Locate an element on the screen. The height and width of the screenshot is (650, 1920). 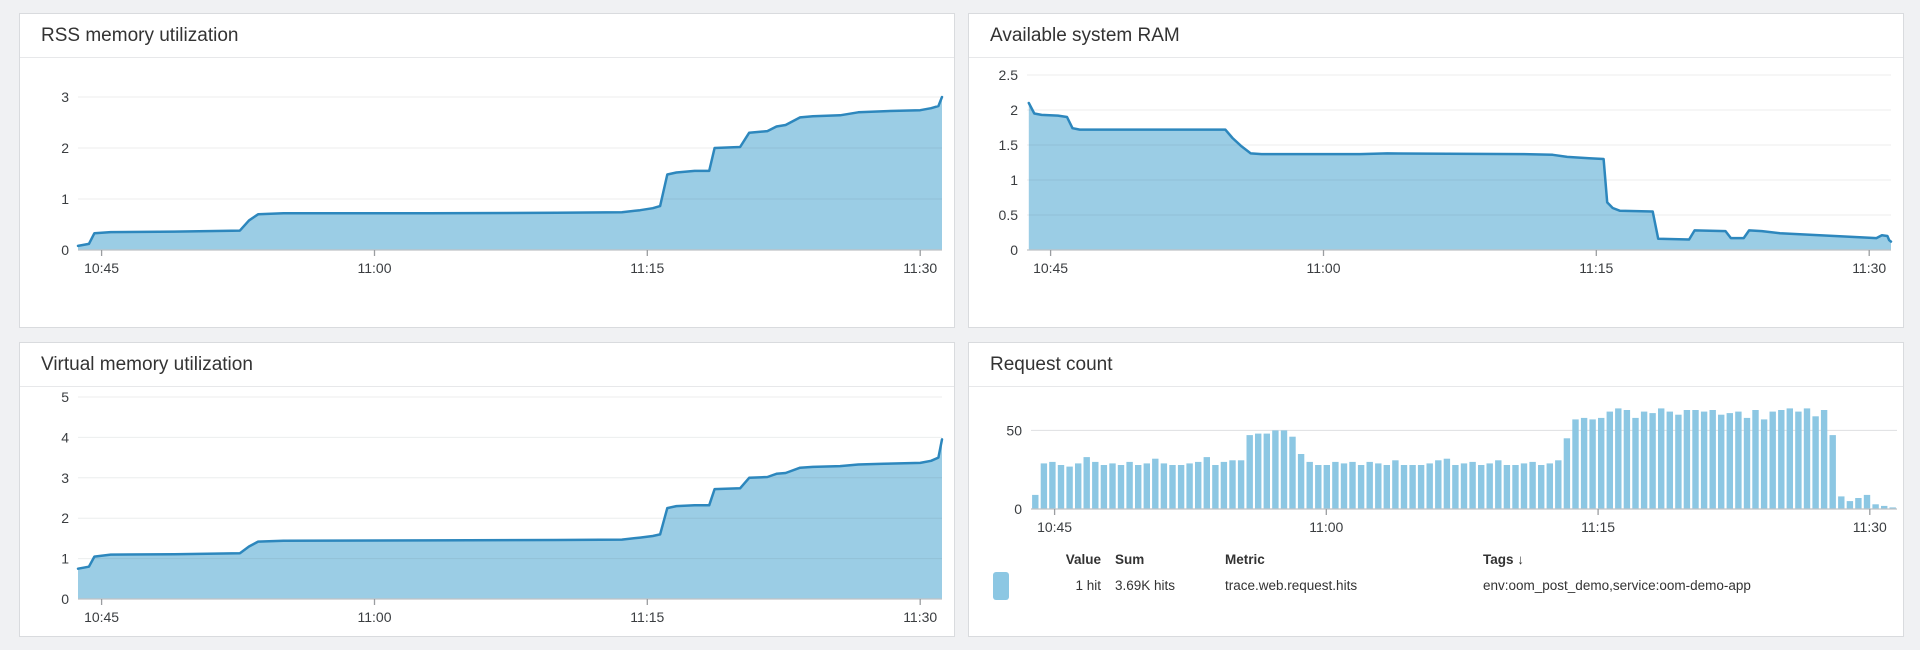
panel-title: Request count is located at coordinates (1436, 365).